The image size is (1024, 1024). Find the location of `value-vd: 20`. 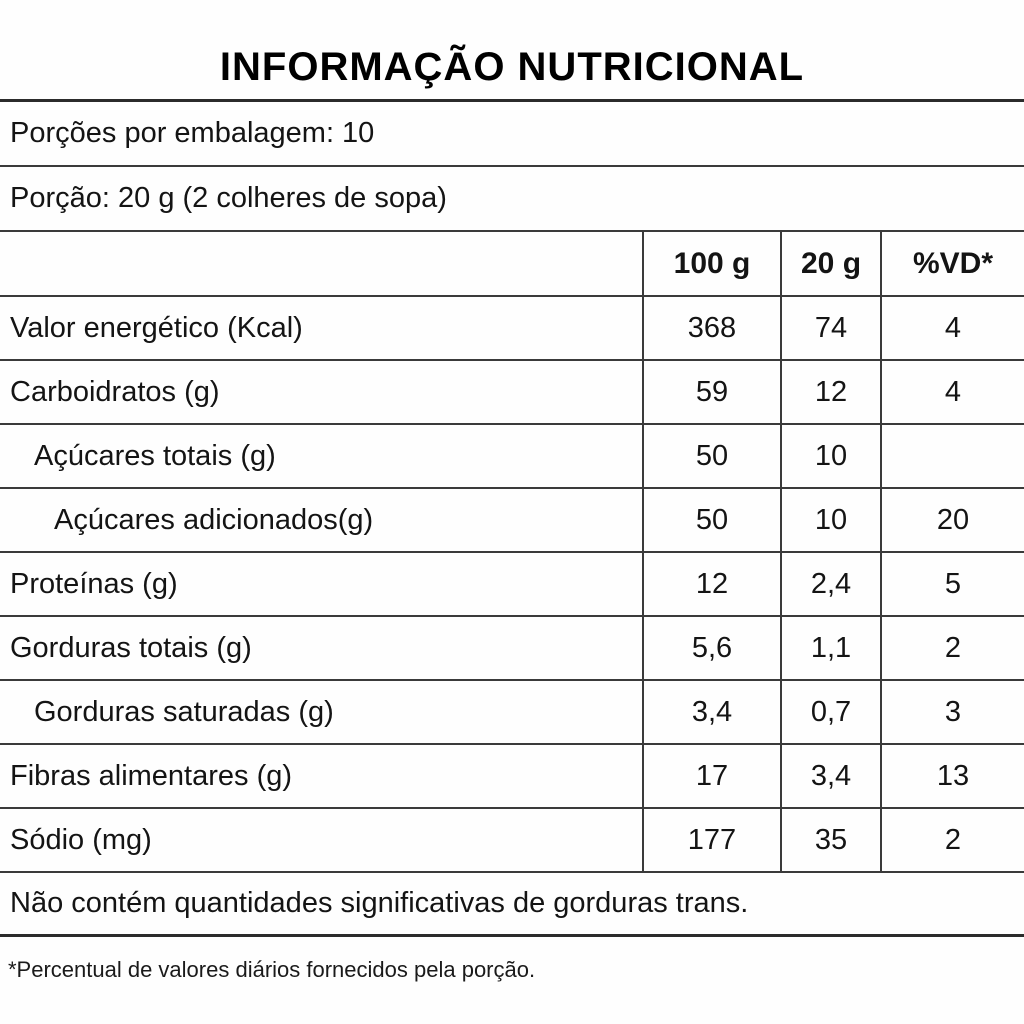

value-vd: 20 is located at coordinates (952, 520).